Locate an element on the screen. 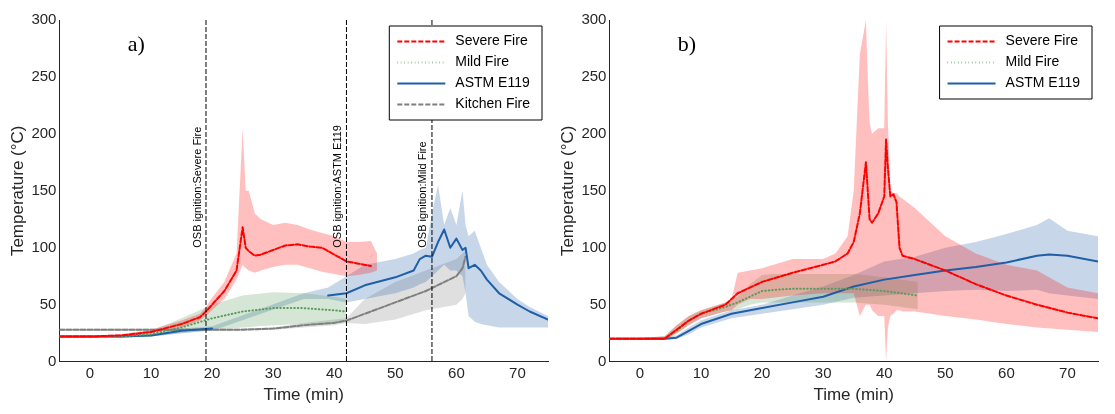 The image size is (1115, 414). ref-line-label: OSB ignition:Severe Fire is located at coordinates (196, 187).